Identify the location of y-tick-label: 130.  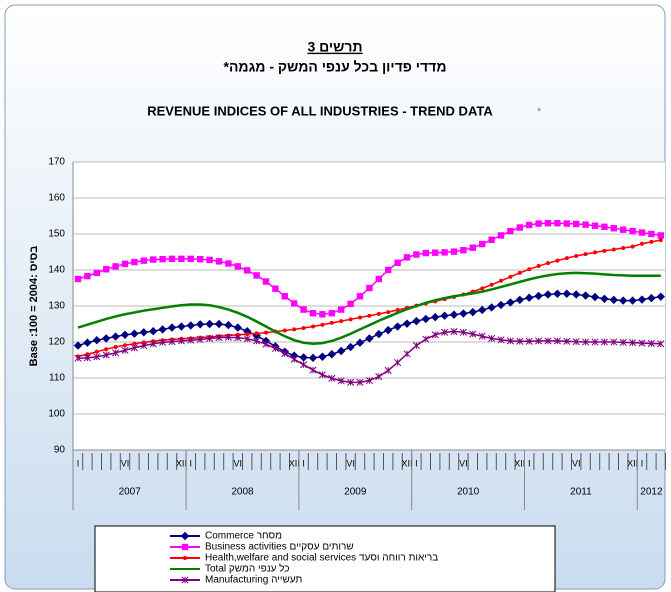
(56, 306).